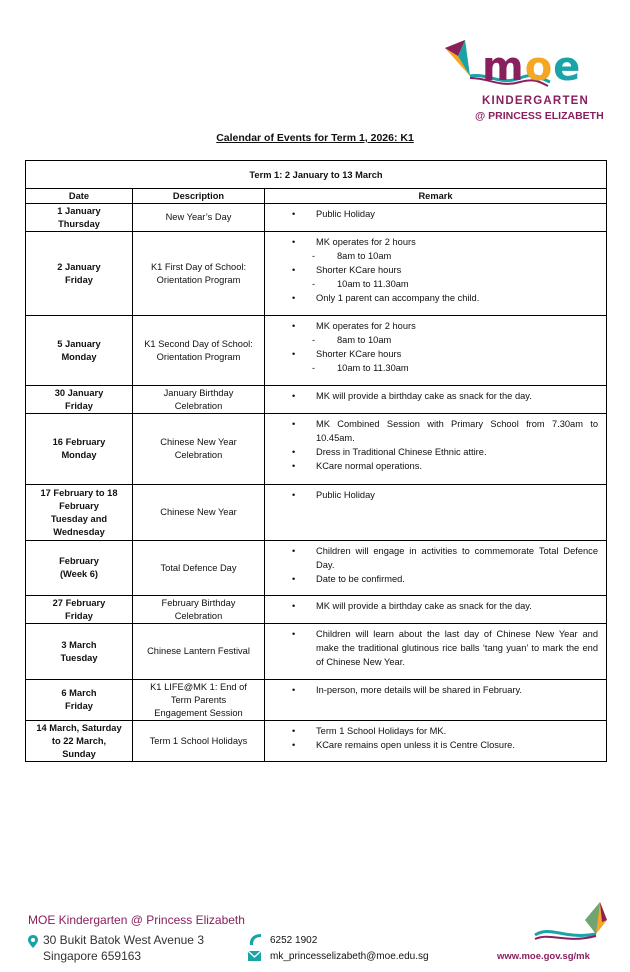 This screenshot has height=972, width=630. I want to click on event-date: 3 March Tuesday, so click(79, 651).